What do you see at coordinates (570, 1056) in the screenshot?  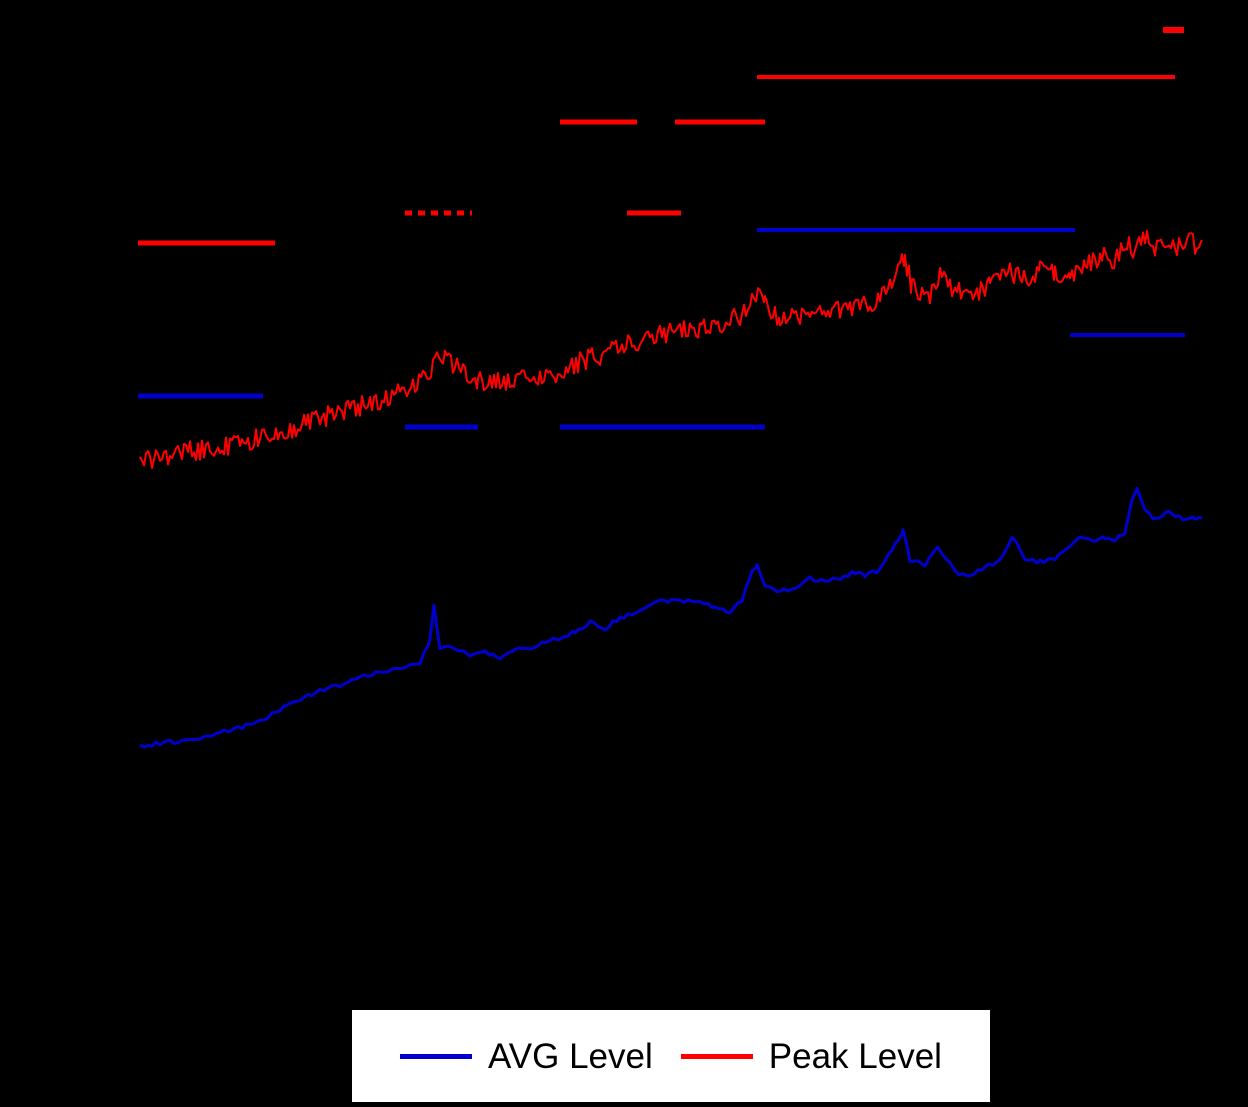 I see `legend-label-avg: AVG Level` at bounding box center [570, 1056].